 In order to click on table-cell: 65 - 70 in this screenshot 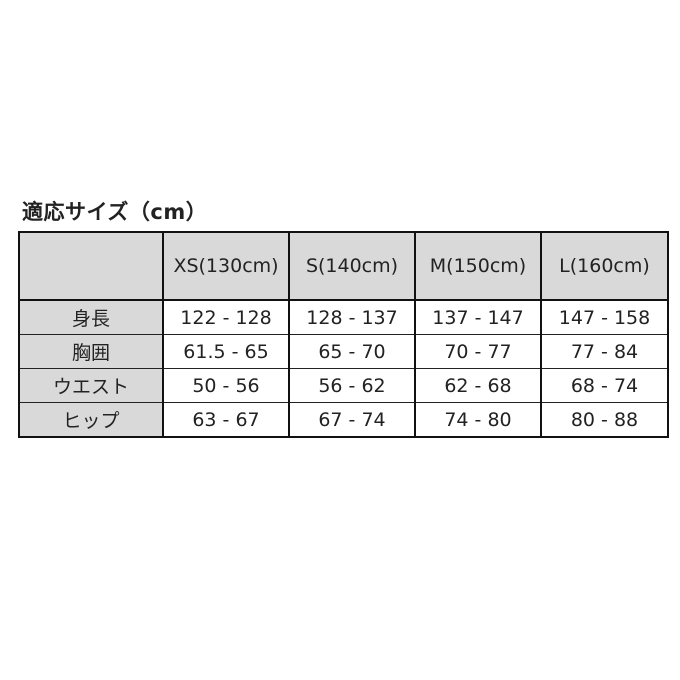, I will do `click(352, 351)`.